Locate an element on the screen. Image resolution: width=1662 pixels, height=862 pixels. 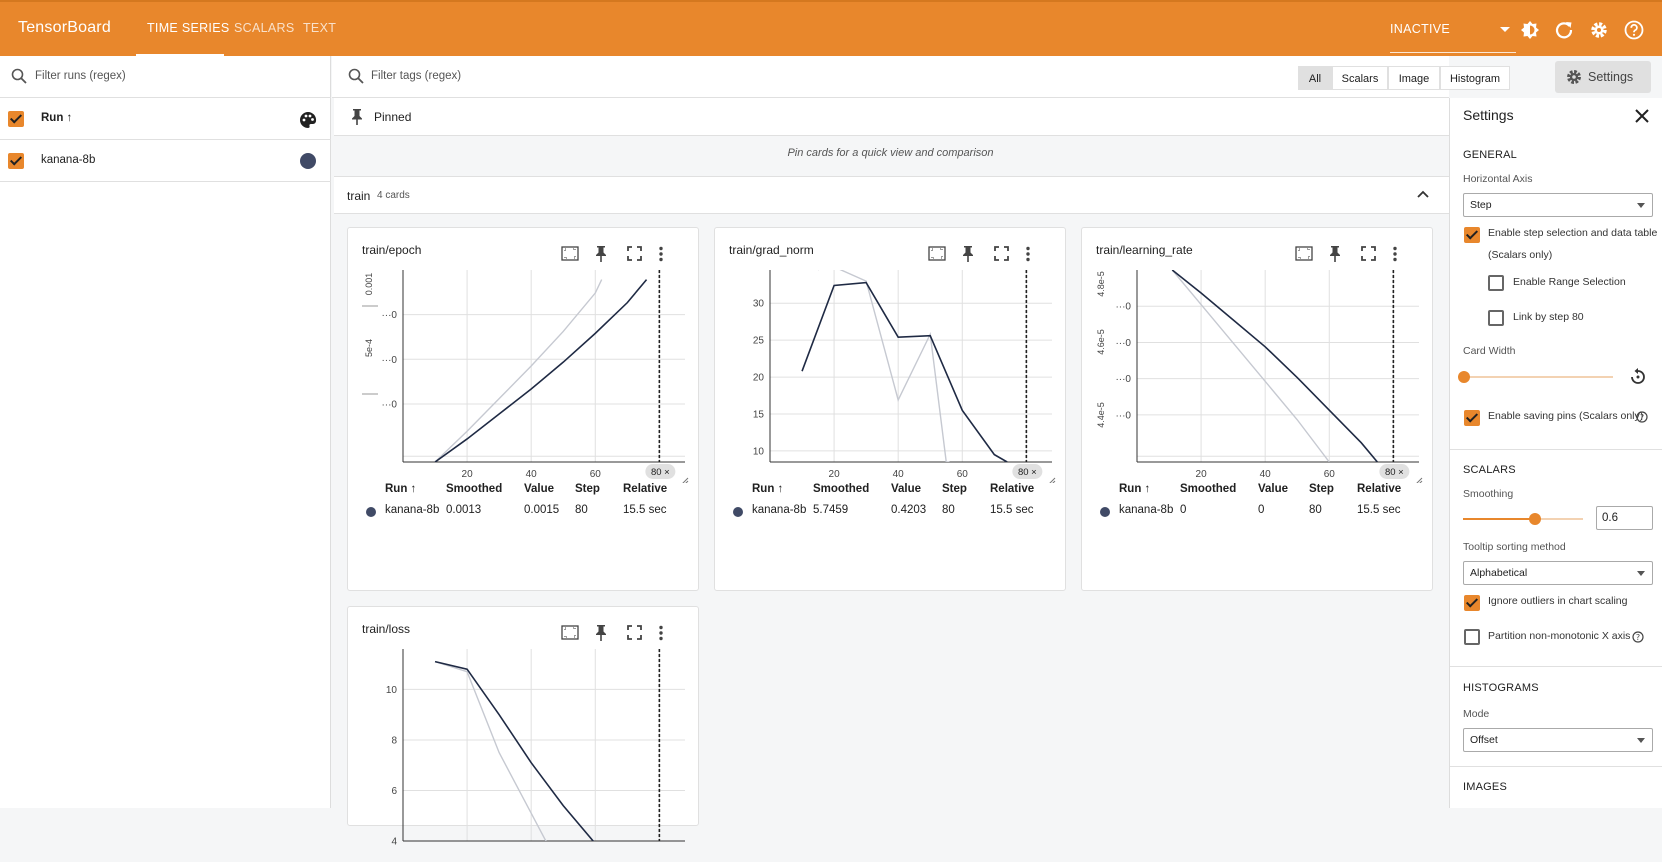
partition-checkbox is located at coordinates (1472, 637).